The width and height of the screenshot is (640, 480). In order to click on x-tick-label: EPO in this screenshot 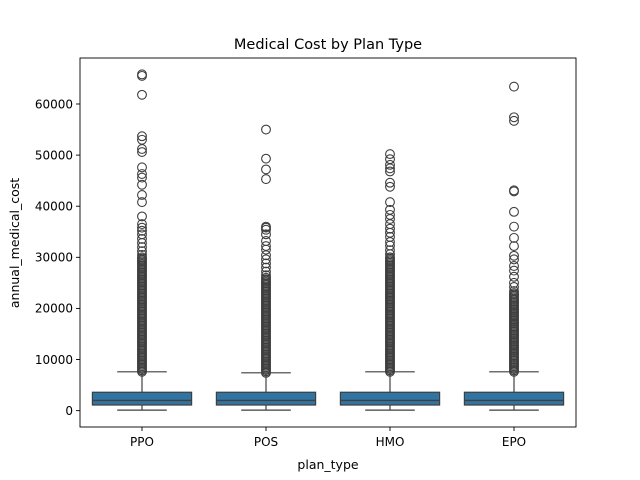, I will do `click(514, 442)`.